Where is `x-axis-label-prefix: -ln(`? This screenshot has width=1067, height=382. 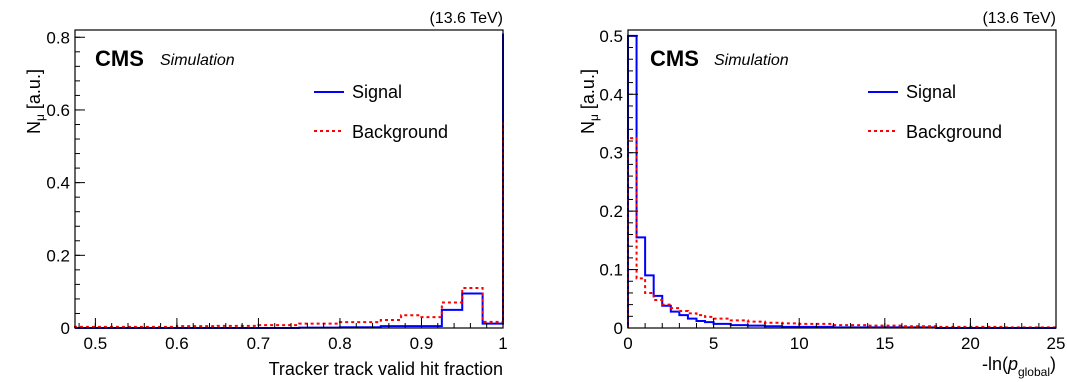 x-axis-label-prefix: -ln( is located at coordinates (995, 364).